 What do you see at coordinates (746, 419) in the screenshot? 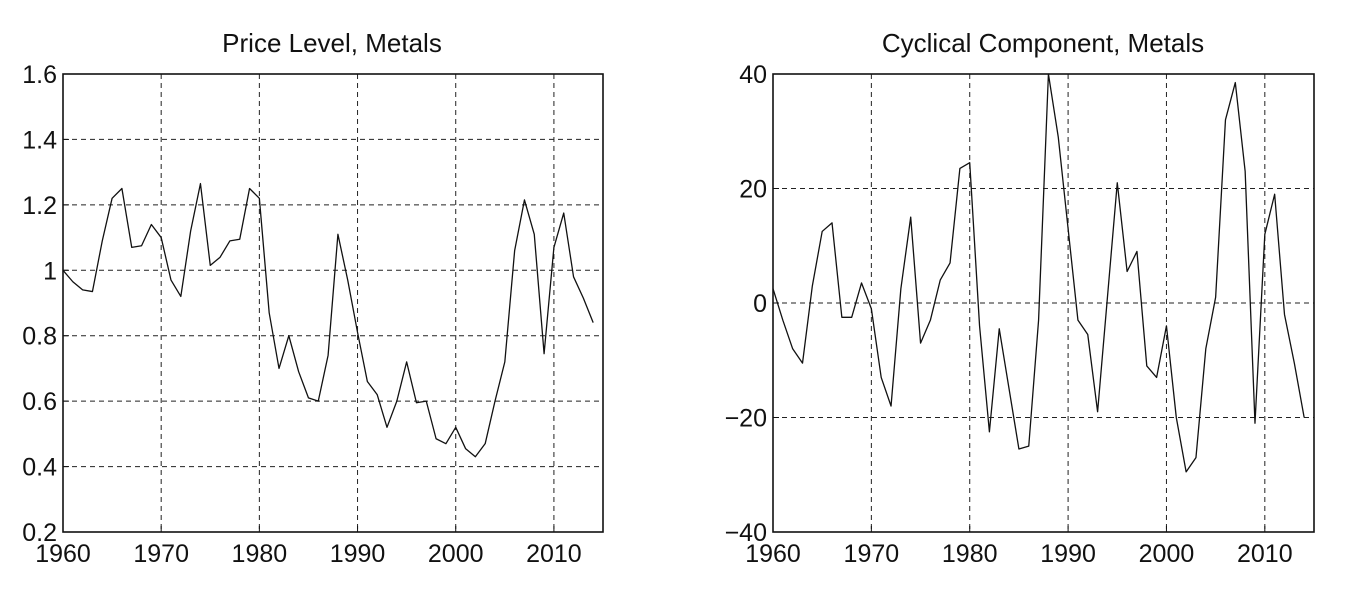
I see `y-tick-label: −20` at bounding box center [746, 419].